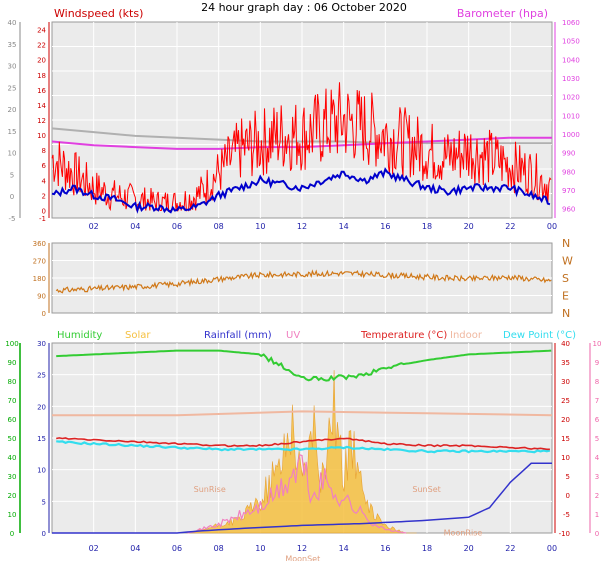 This screenshot has width=608, height=565. What do you see at coordinates (303, 281) in the screenshot?
I see `wind-direction-line` at bounding box center [303, 281].